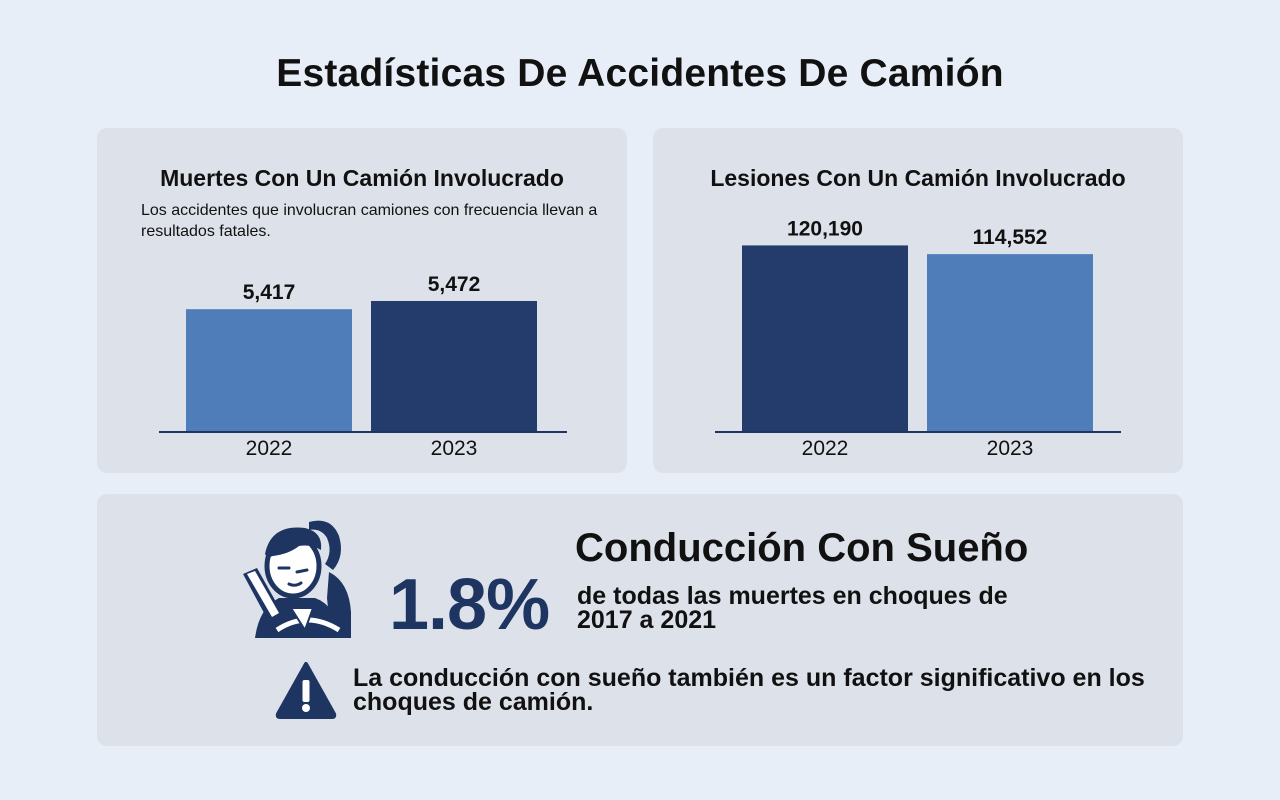 This screenshot has height=800, width=1280. Describe the element at coordinates (1010, 237) in the screenshot. I see `data-label-2023: 114,552` at that location.